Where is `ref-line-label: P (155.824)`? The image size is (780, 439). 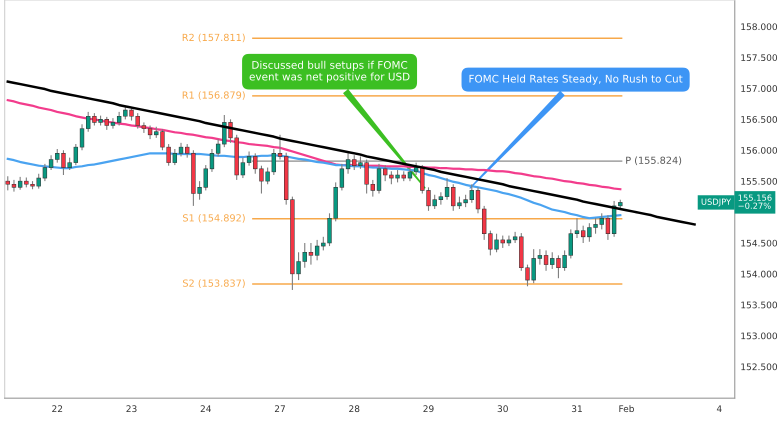 ref-line-label: P (155.824) is located at coordinates (654, 161).